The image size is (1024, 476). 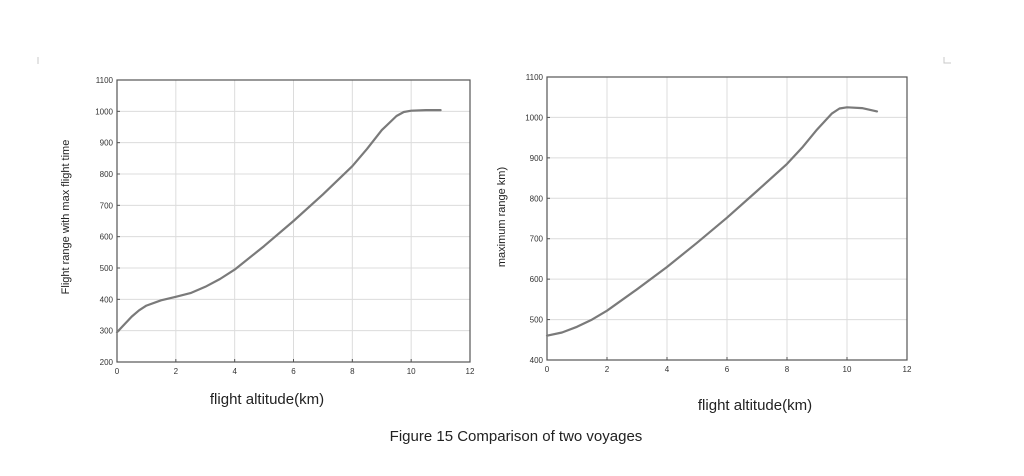 What do you see at coordinates (107, 331) in the screenshot?
I see `y-tick-label: 300` at bounding box center [107, 331].